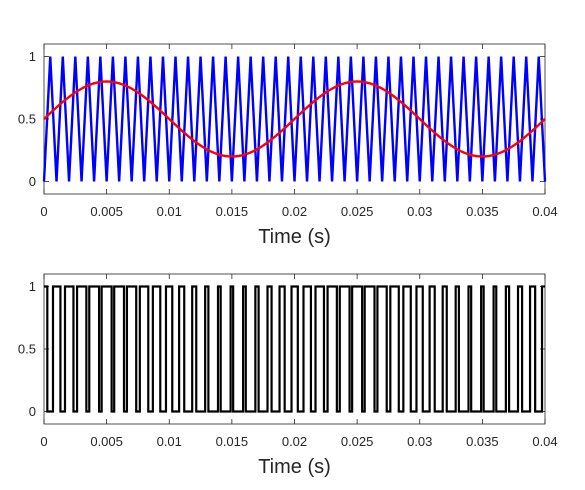 This screenshot has height=490, width=585. I want to click on reference-line, so click(294, 119).